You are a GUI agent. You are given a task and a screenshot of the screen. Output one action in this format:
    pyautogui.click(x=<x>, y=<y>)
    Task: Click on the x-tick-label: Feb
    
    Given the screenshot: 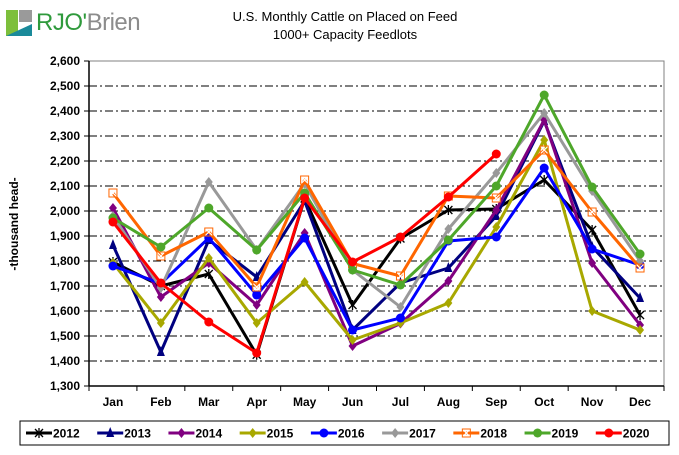 What is the action you would take?
    pyautogui.click(x=160, y=402)
    